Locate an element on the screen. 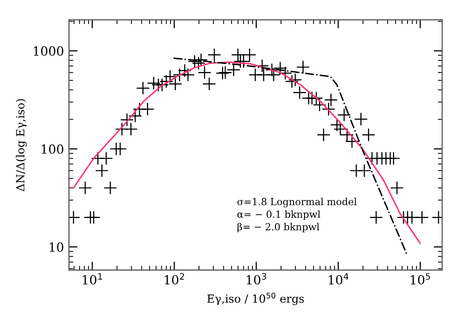 This screenshot has width=463, height=331. annotation: β= − 2.0 bknpwl is located at coordinates (279, 227).